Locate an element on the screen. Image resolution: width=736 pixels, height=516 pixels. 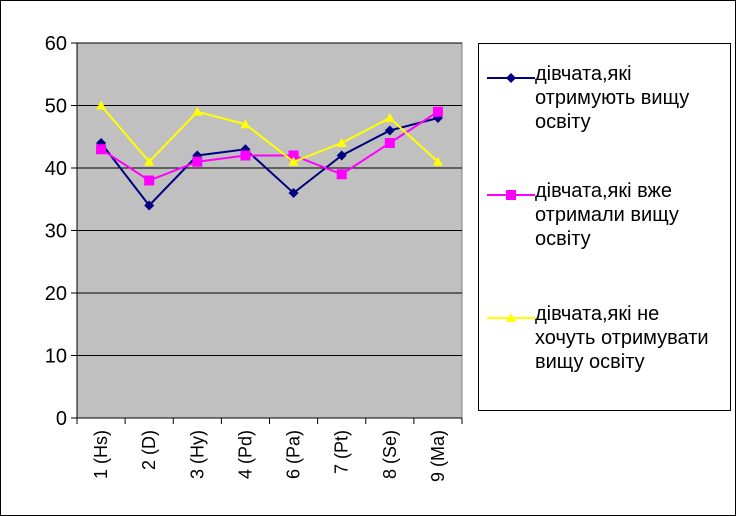
legend-marker-triangle-icon is located at coordinates (511, 317).